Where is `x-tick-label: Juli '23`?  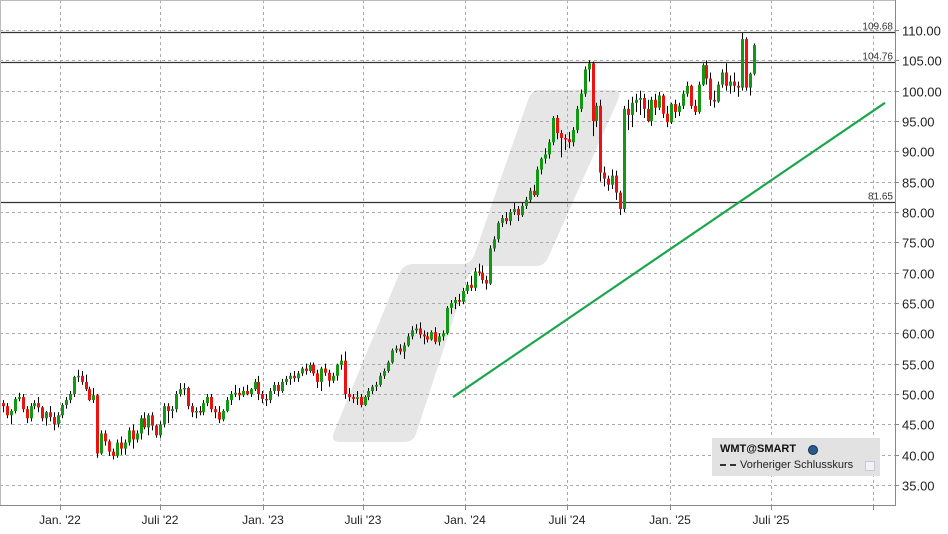
x-tick-label: Juli '23 is located at coordinates (363, 520).